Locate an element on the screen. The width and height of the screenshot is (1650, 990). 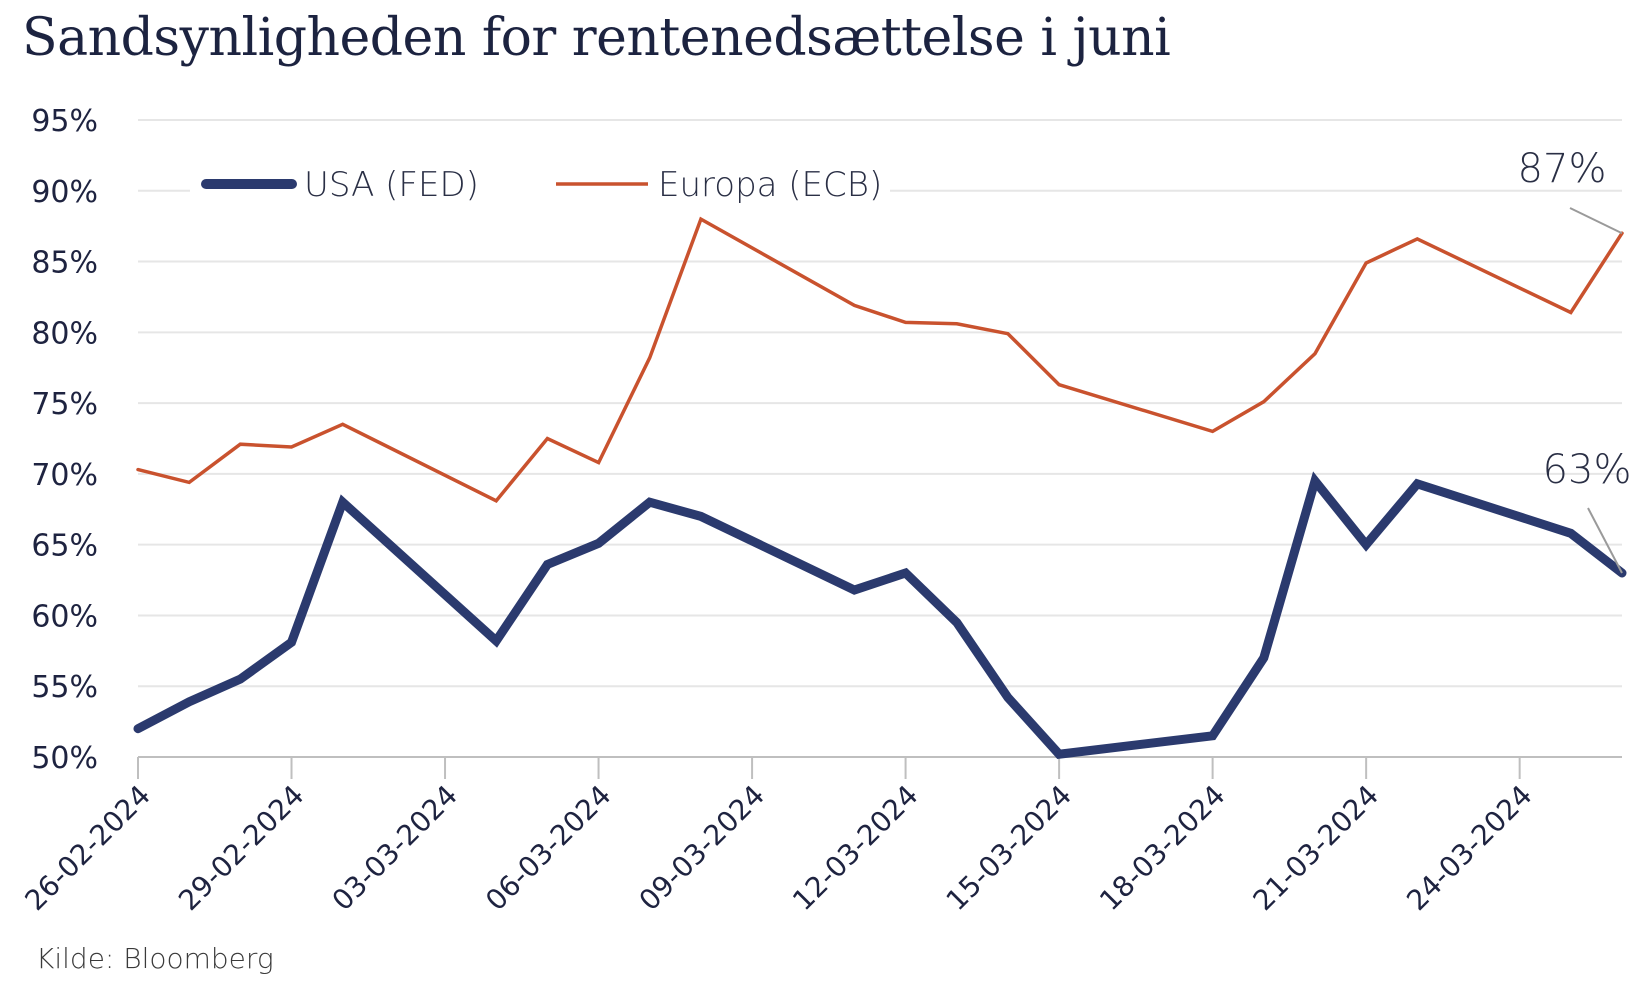
y-tick-label: 70% is located at coordinates (64, 475).